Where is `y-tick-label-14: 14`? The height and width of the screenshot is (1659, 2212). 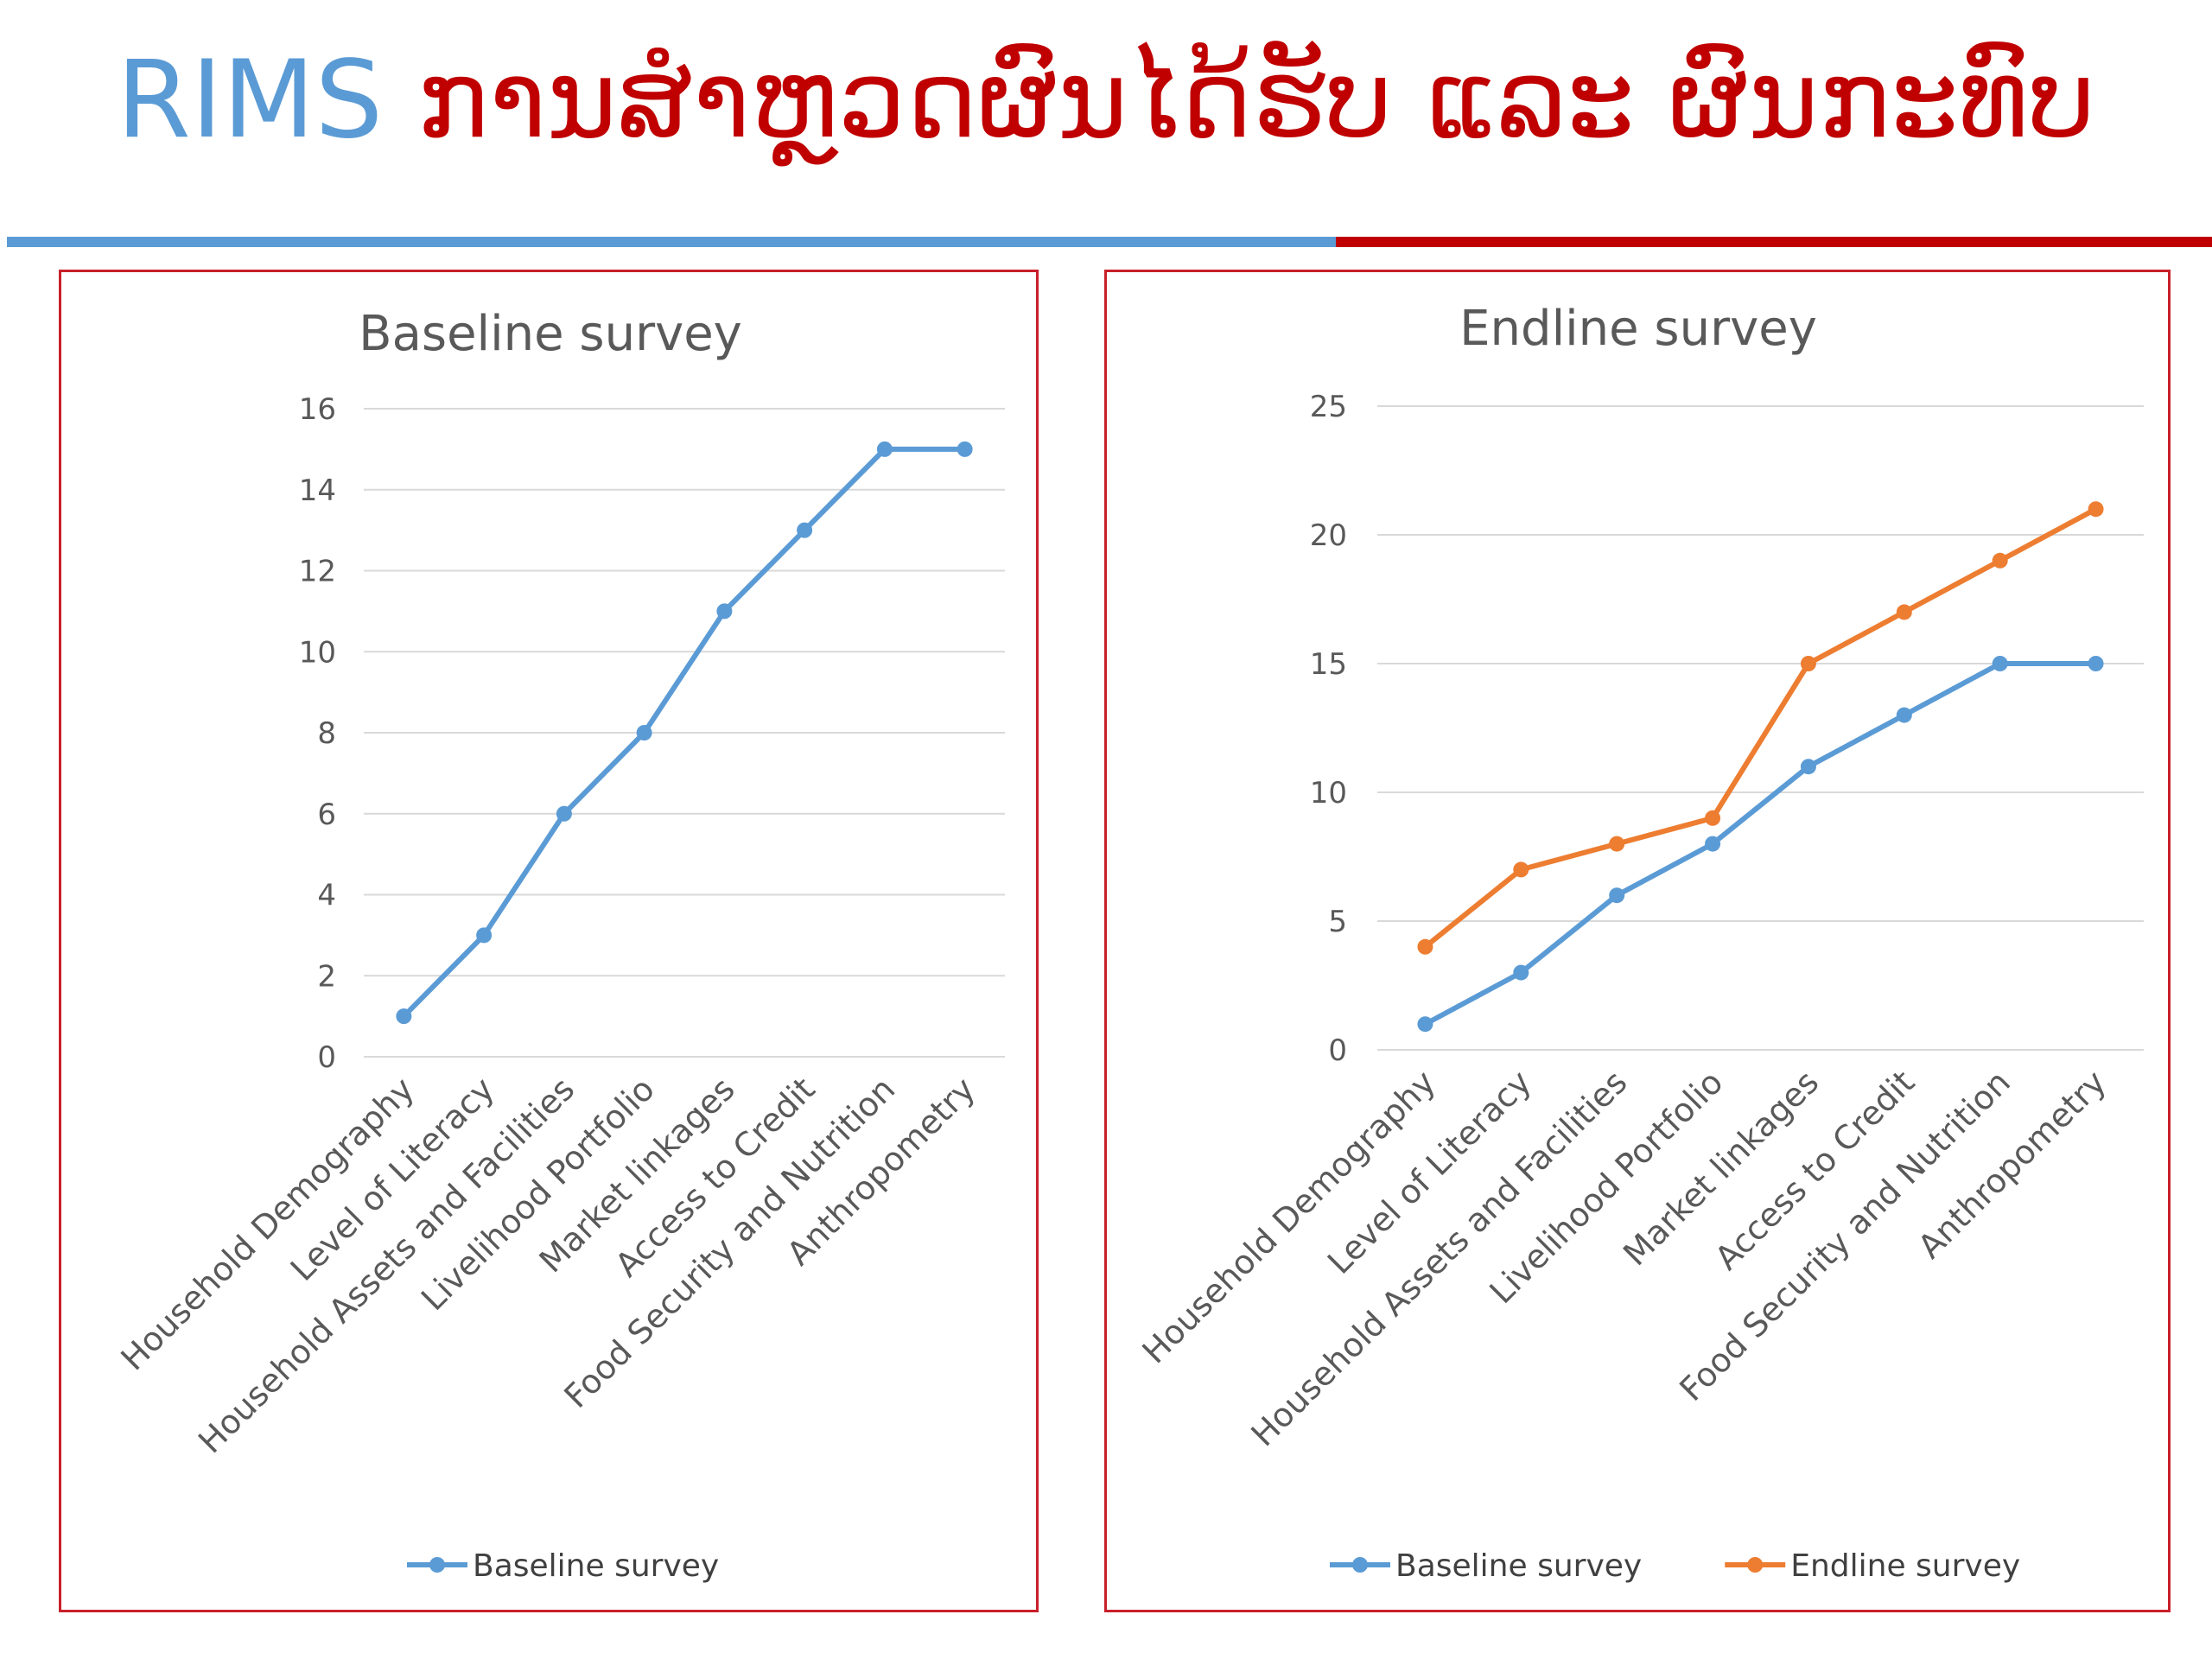 y-tick-label-14: 14 is located at coordinates (317, 491).